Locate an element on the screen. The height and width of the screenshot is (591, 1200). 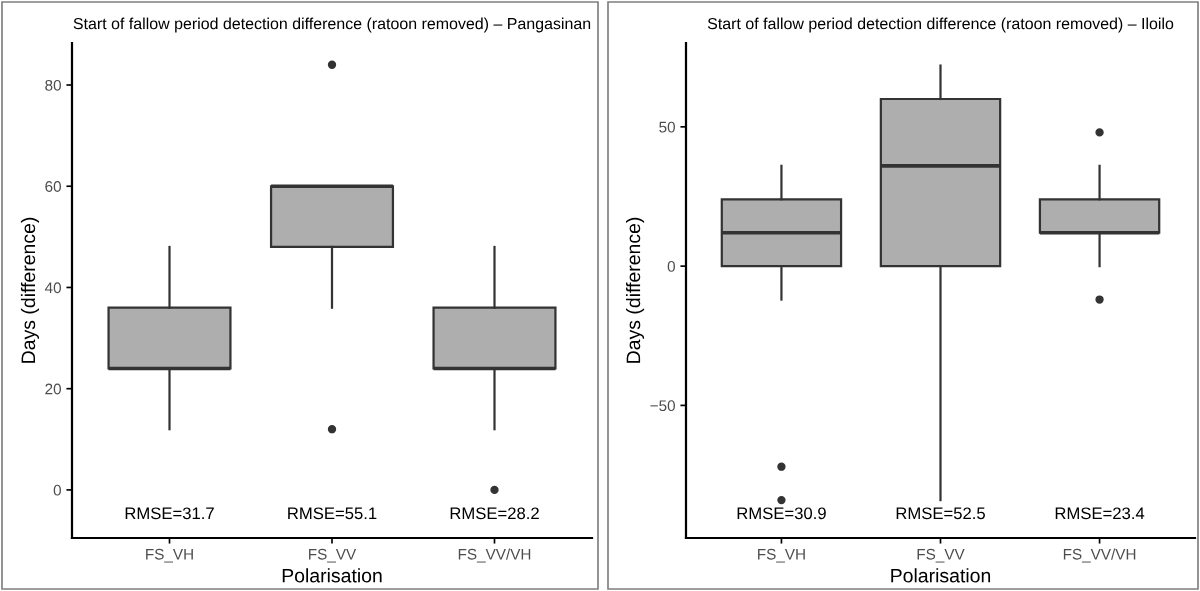
chart-title: Start of fallow period detection difference (ratoon removed) – Pangasinan is located at coordinates (332, 25).